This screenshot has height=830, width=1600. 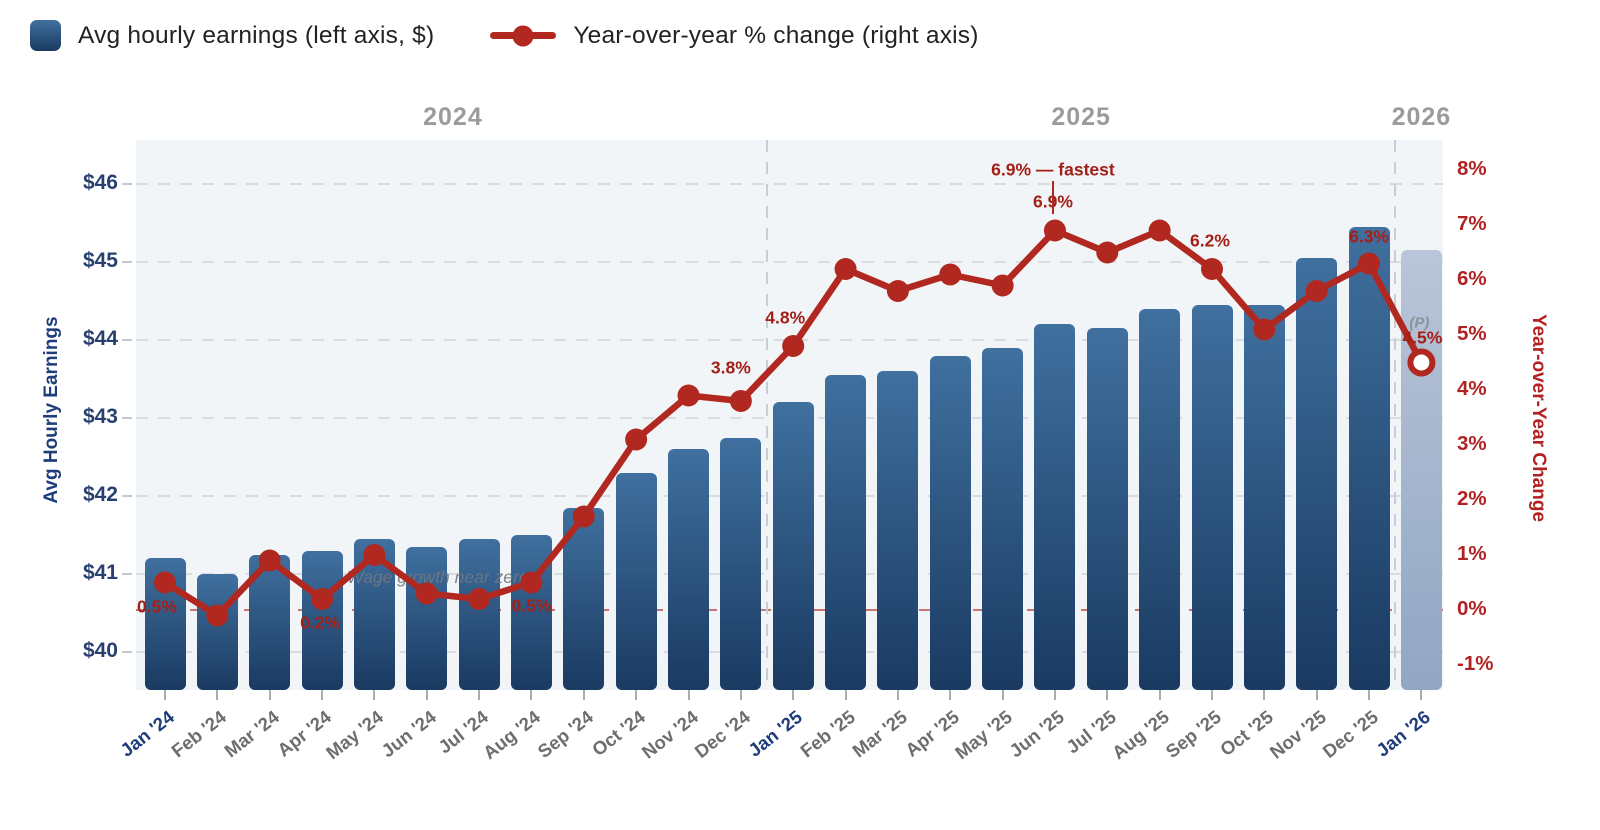 I want to click on legend-item-bars: Avg hourly earnings (left axis, $), so click(x=232, y=35).